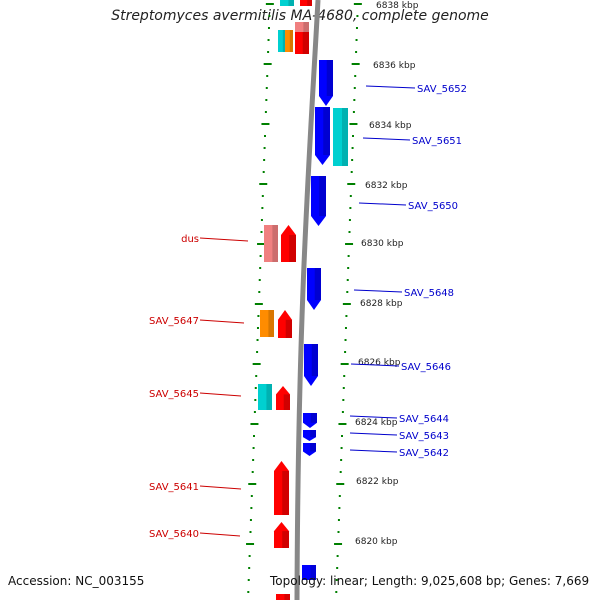 The height and width of the screenshot is (600, 600). What do you see at coordinates (397, 6) in the screenshot?
I see `ruler-tick-label: 6838 kbp` at bounding box center [397, 6].